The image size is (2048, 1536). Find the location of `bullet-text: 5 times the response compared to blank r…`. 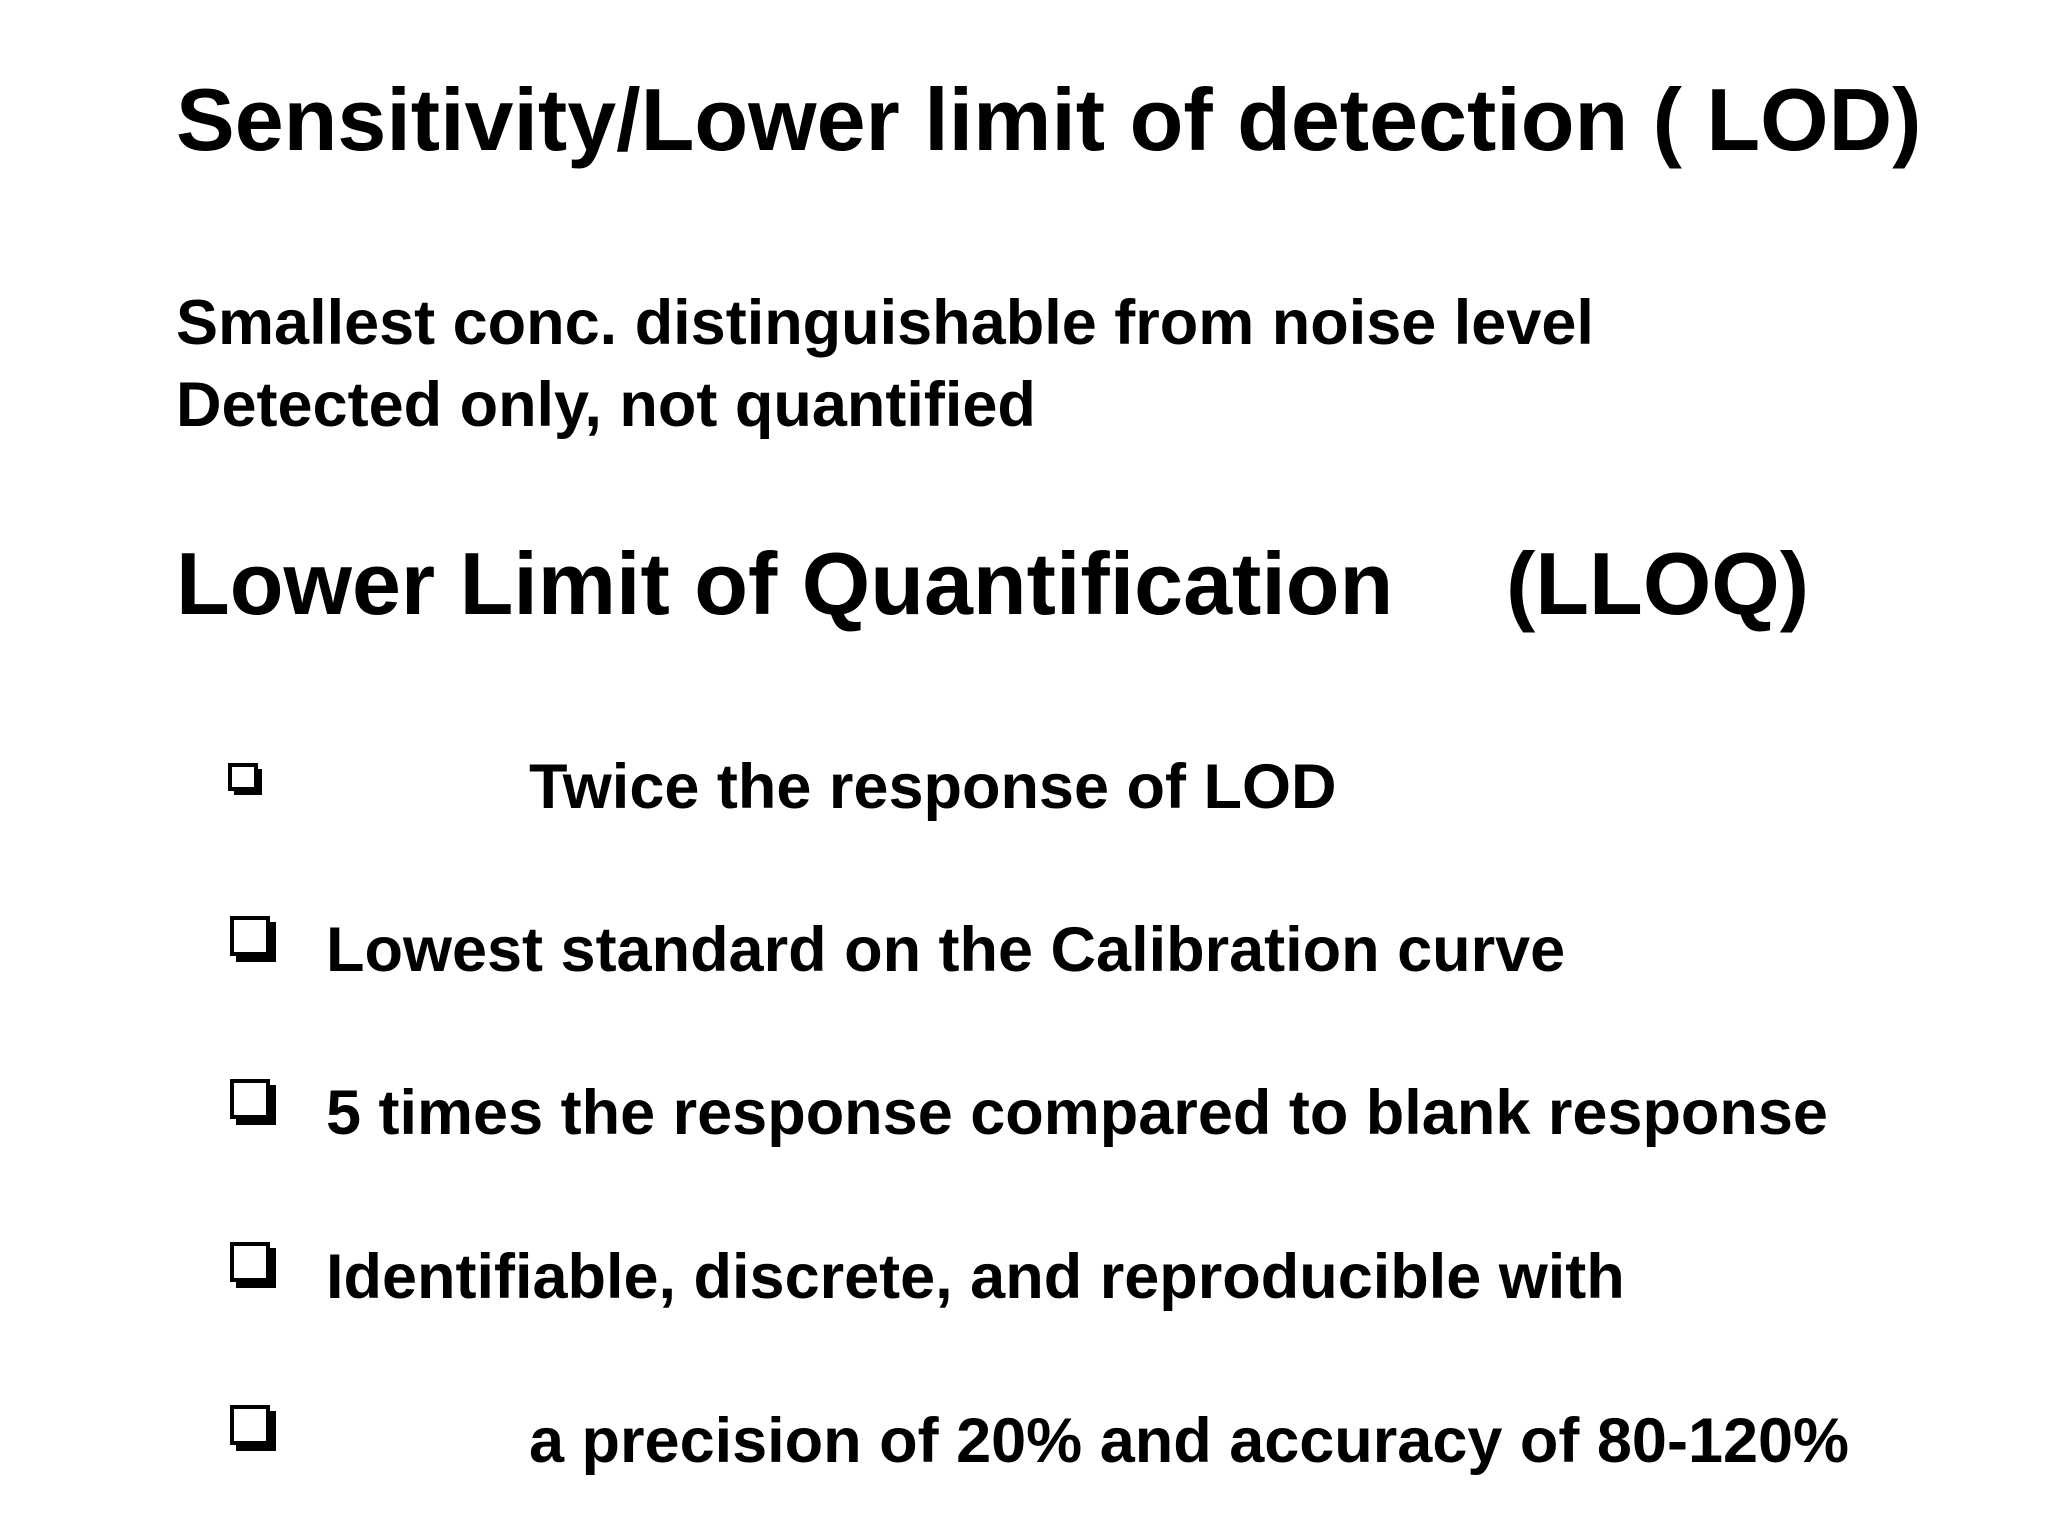

bullet-text: 5 times the response compared to blank r… is located at coordinates (1077, 1113).